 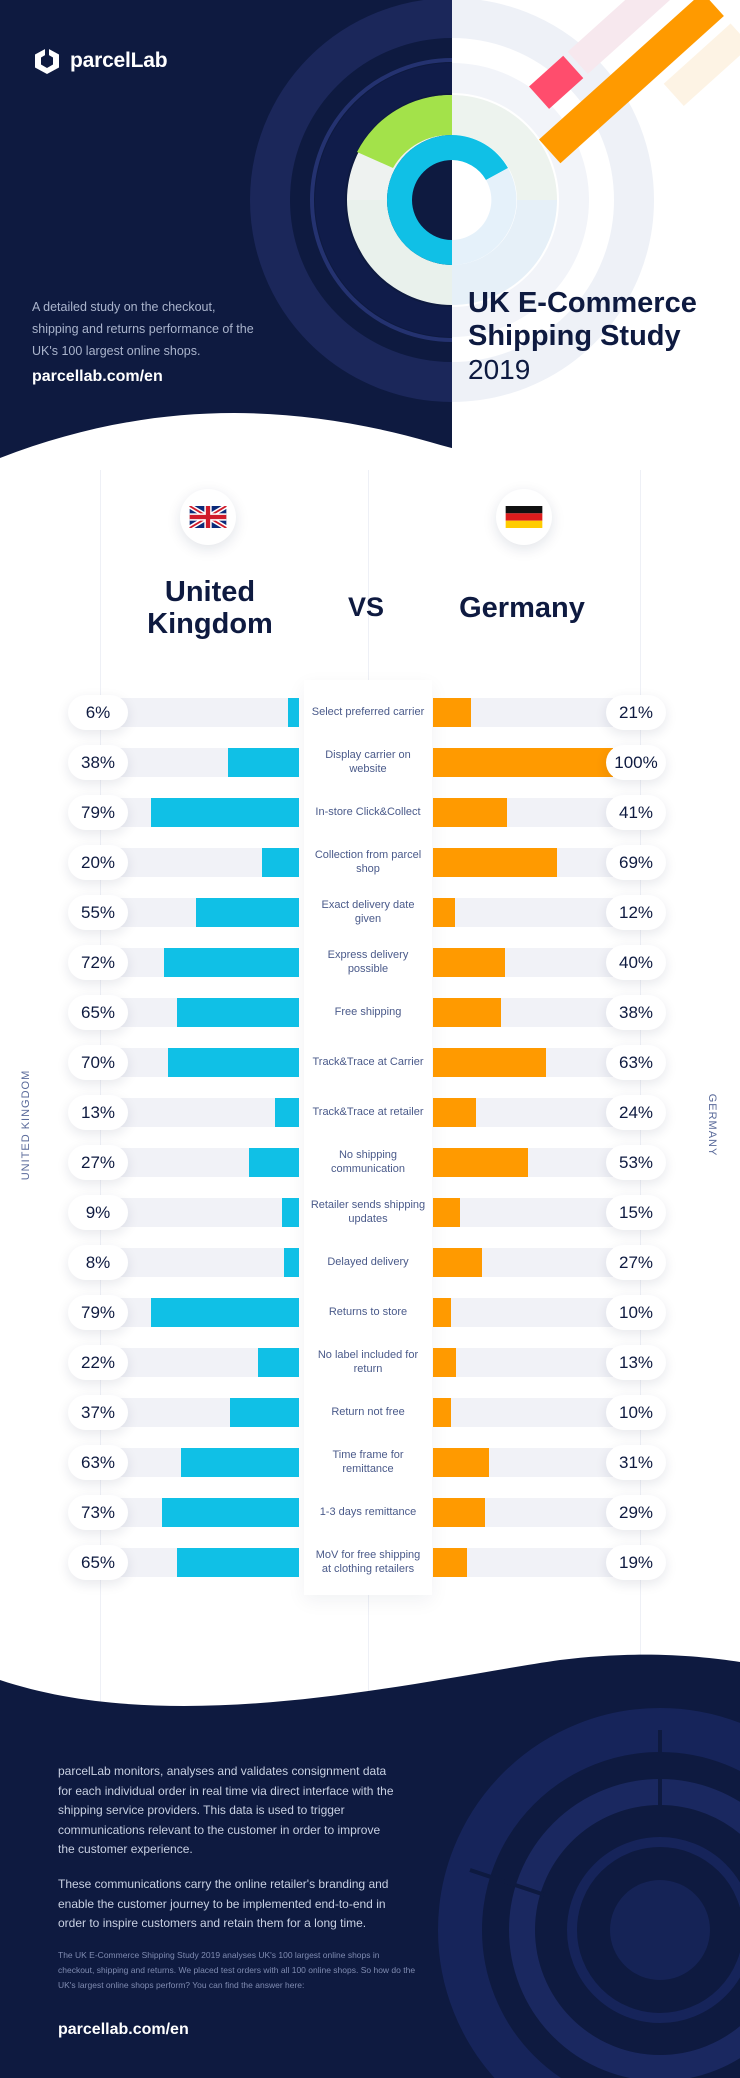 What do you see at coordinates (123, 2029) in the screenshot?
I see `footer-website-link: parcellab.com/en` at bounding box center [123, 2029].